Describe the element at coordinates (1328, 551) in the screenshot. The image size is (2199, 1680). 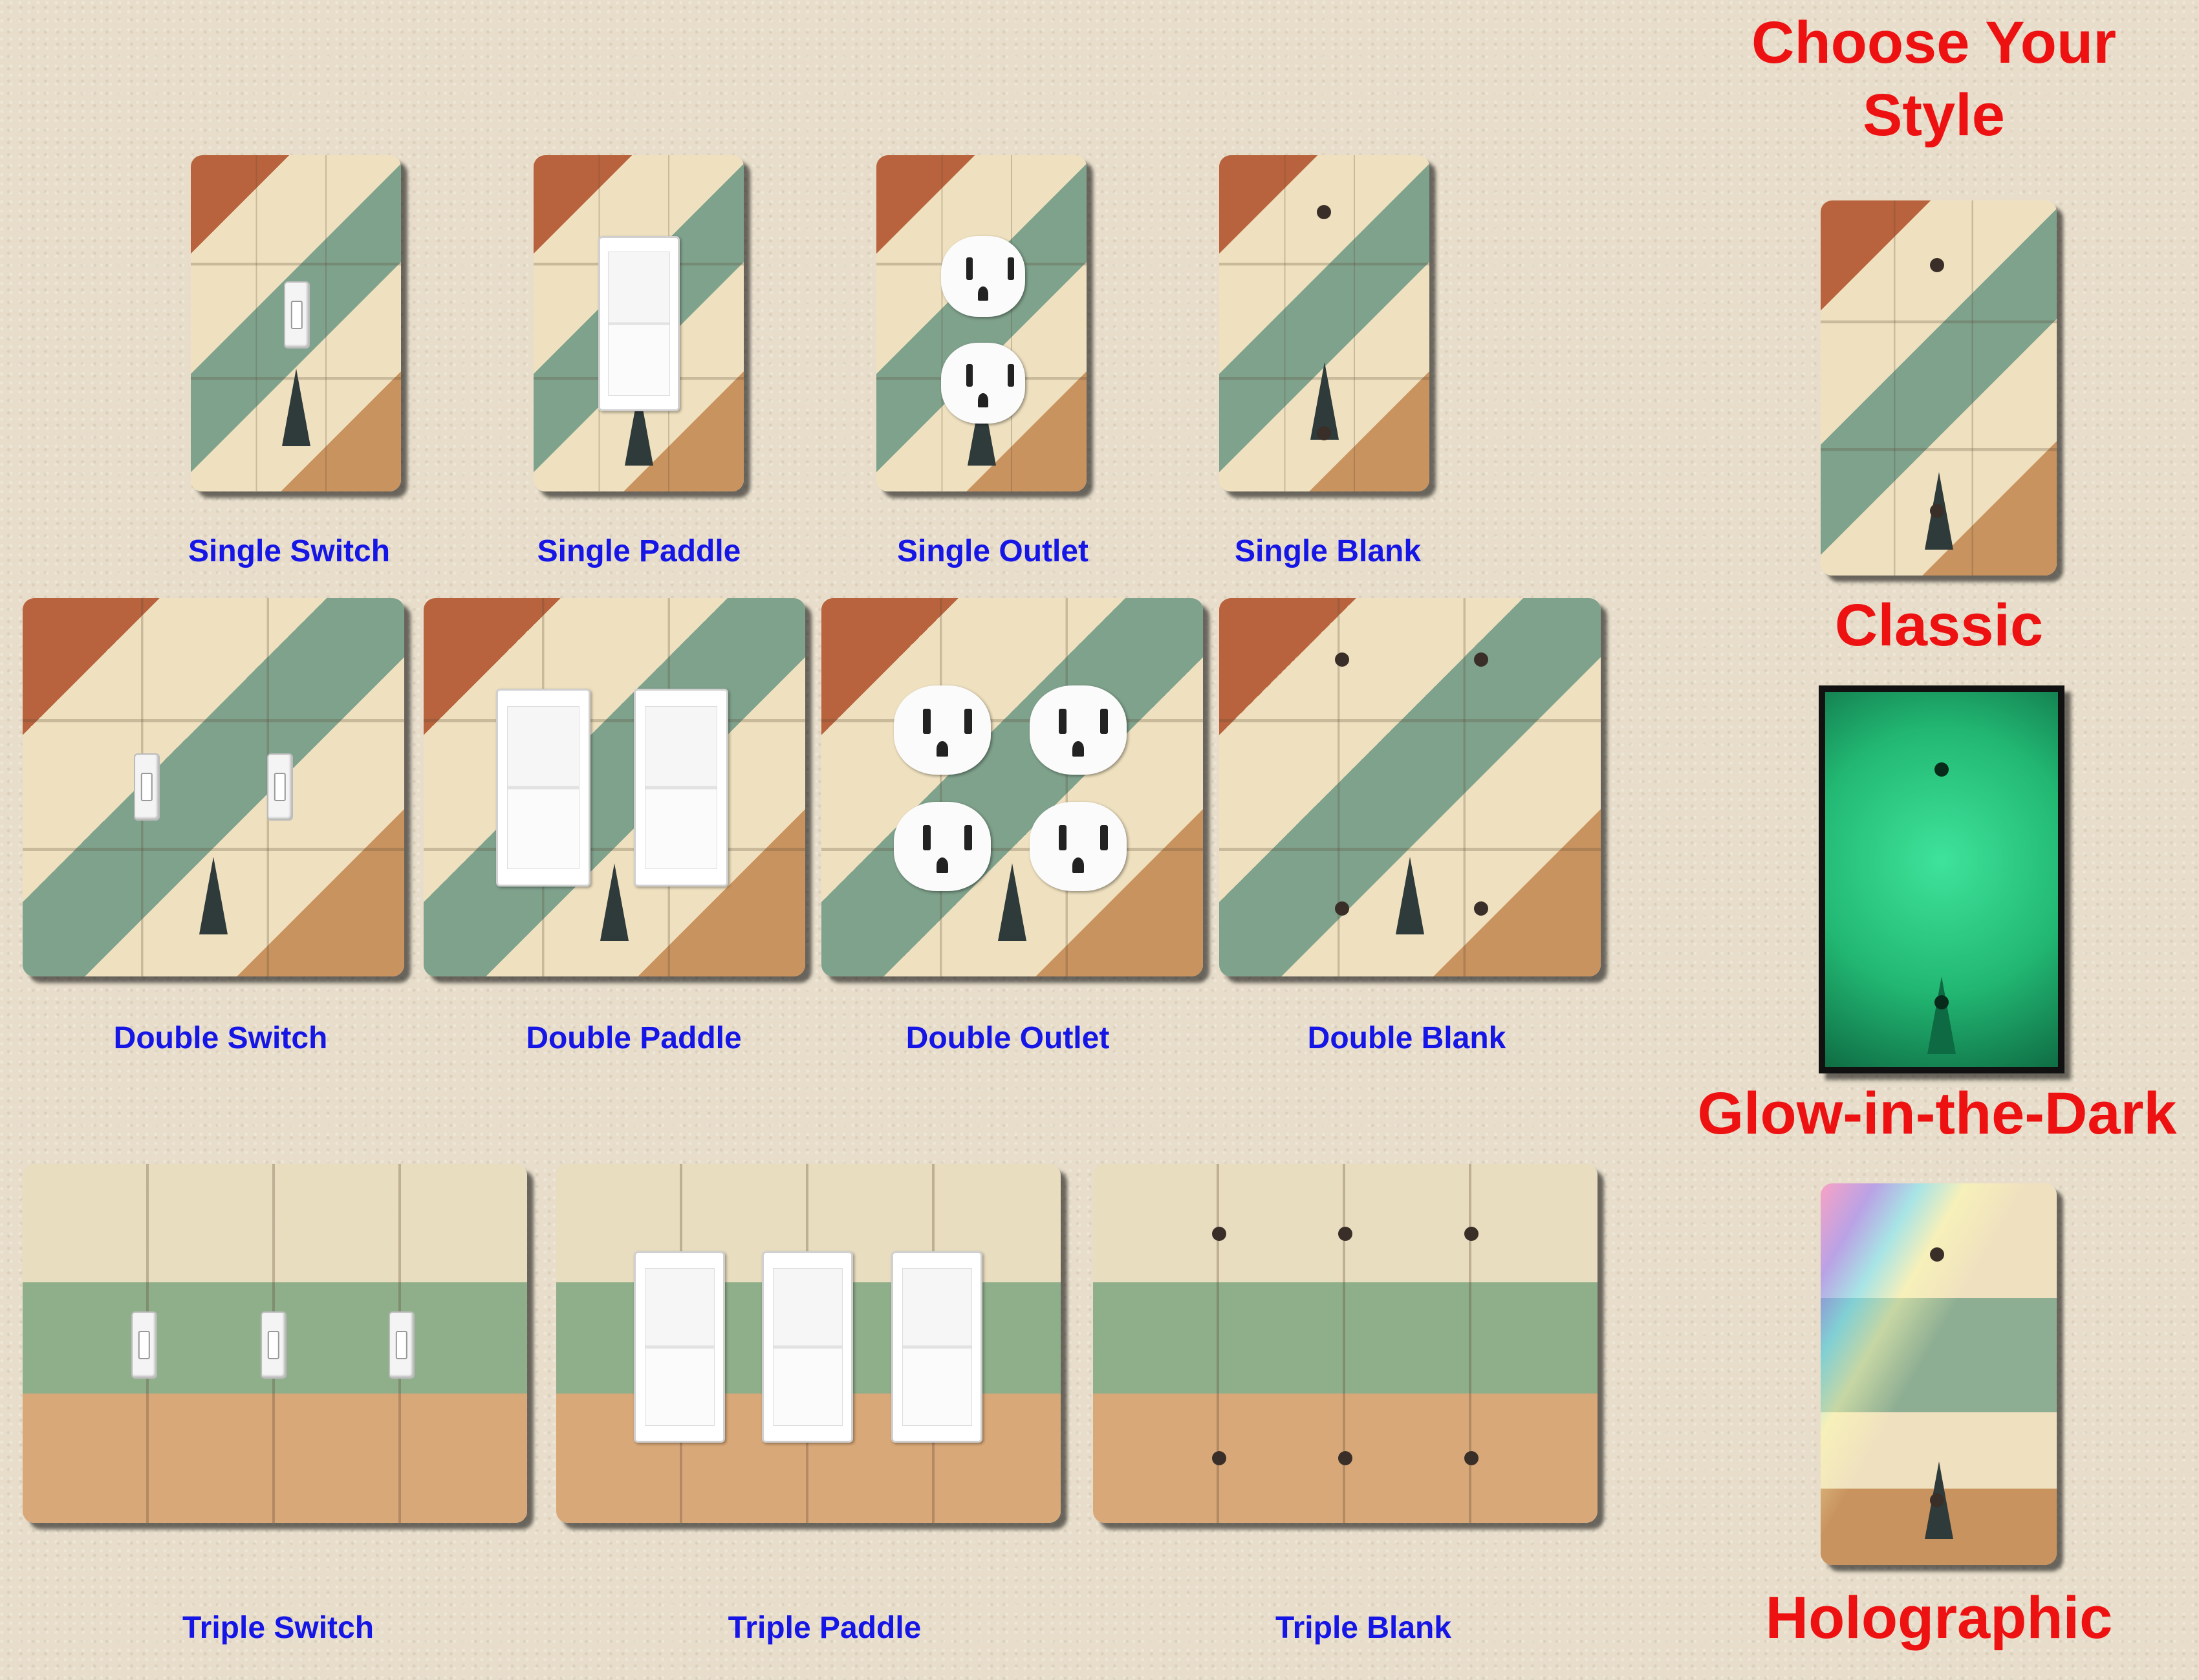
I see `single-blank-label: Single Blank` at that location.